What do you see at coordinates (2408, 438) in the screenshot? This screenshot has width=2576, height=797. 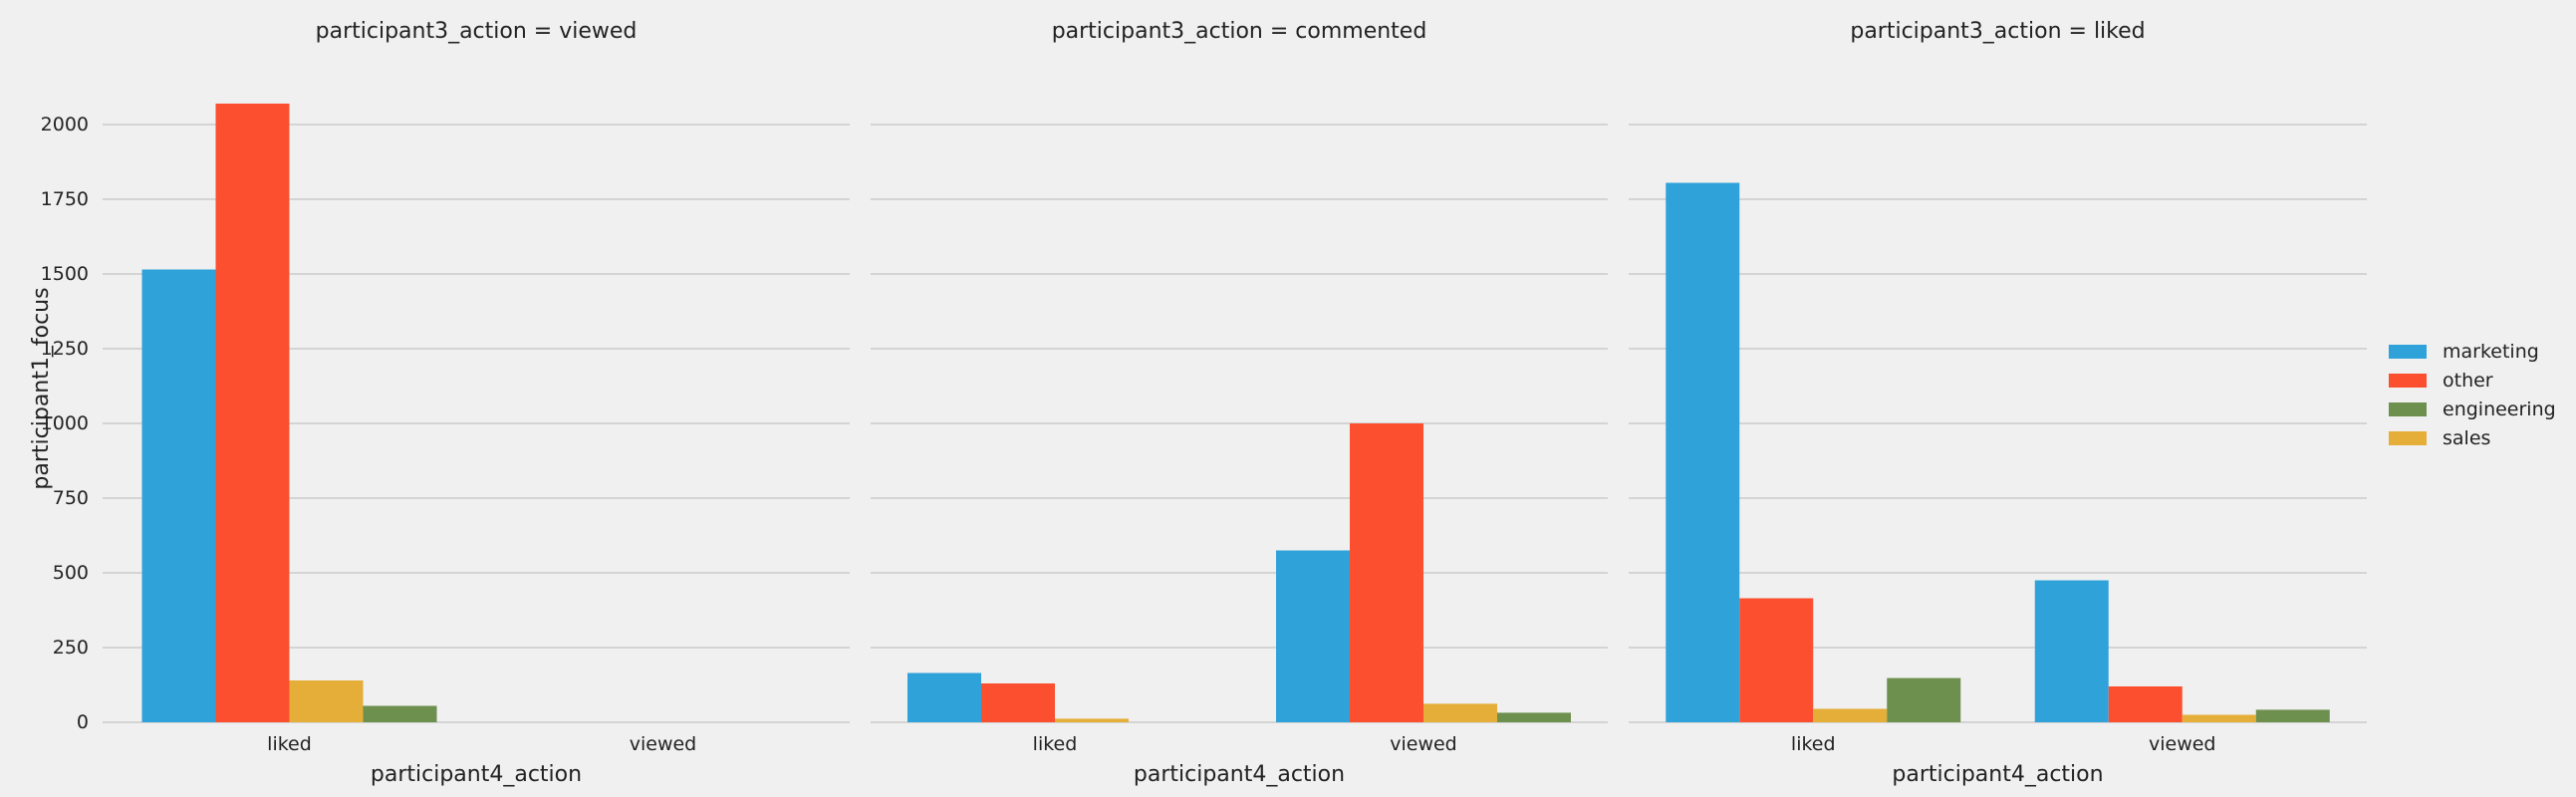 I see `legend-swatch-sales` at bounding box center [2408, 438].